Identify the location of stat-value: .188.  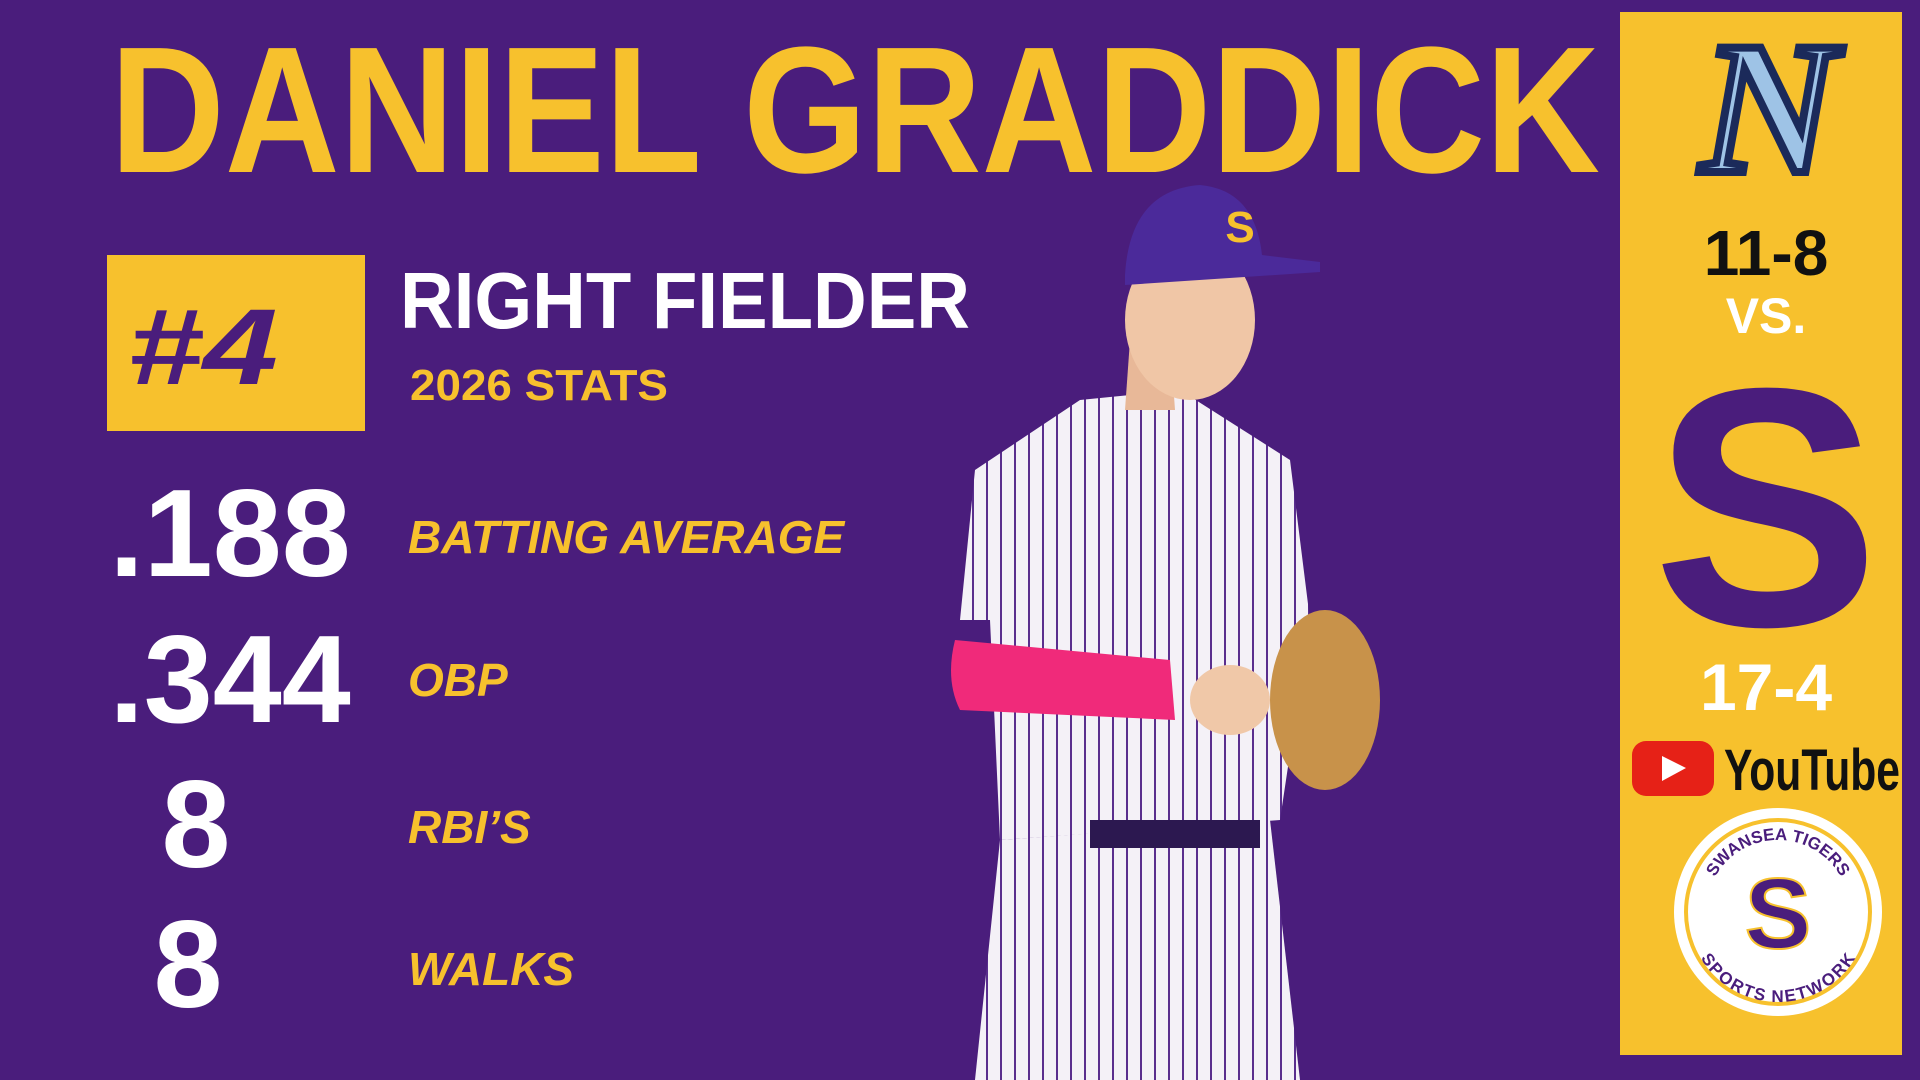
(229, 534).